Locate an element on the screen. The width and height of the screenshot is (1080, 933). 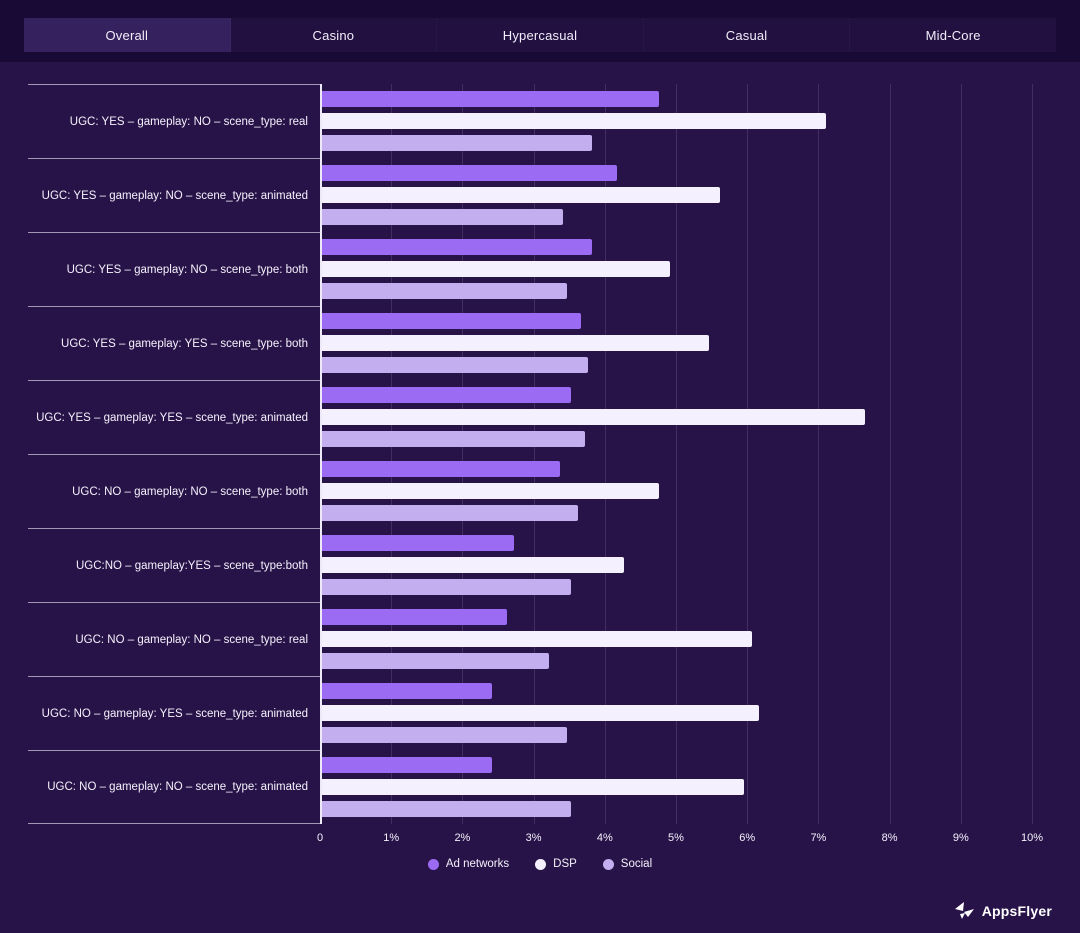
category-label: UGC:NO – gameplay:YES – scene_type:both is located at coordinates (174, 565).